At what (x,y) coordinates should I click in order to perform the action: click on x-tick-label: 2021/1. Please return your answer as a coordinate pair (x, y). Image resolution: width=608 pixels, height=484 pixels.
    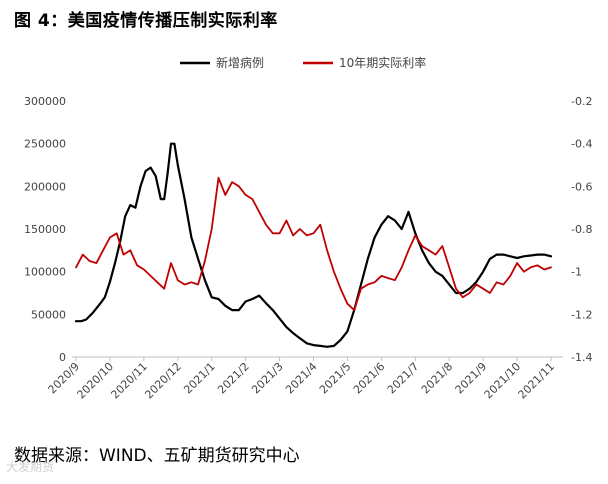
    Looking at the image, I should click on (199, 378).